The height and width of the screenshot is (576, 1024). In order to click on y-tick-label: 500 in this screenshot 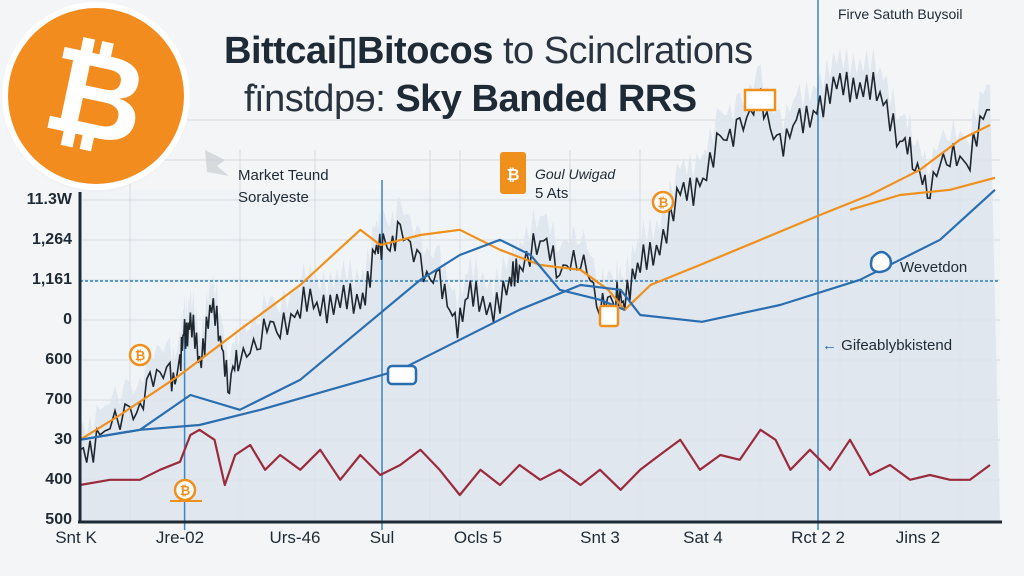, I will do `click(58, 519)`.